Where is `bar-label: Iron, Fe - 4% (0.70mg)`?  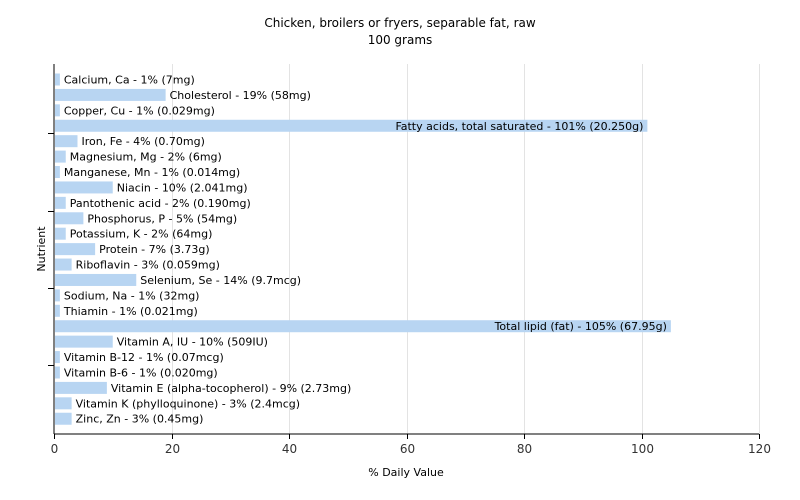 bar-label: Iron, Fe - 4% (0.70mg) is located at coordinates (143, 141).